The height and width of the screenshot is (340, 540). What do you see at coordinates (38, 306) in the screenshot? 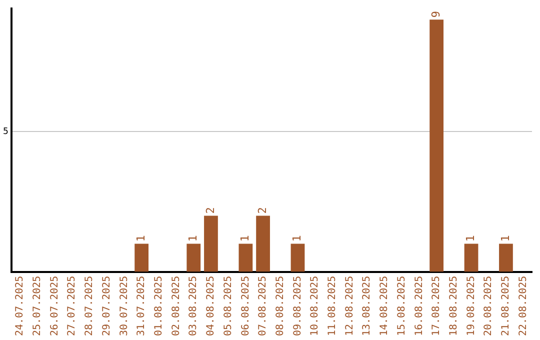
I see `x-tick-label: 25.07.2025` at bounding box center [38, 306].